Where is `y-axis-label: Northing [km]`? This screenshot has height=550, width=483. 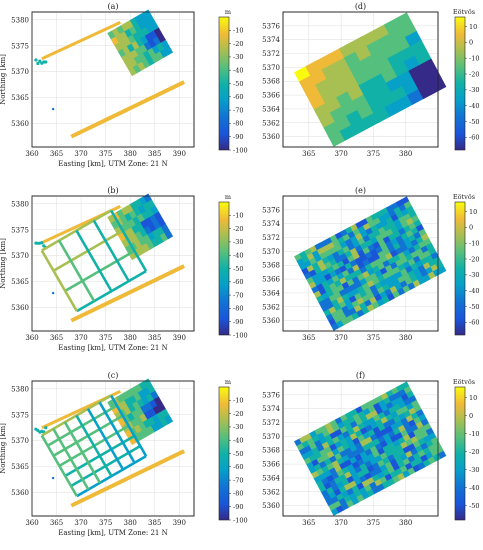 y-axis-label: Northing [km] is located at coordinates (3, 263).